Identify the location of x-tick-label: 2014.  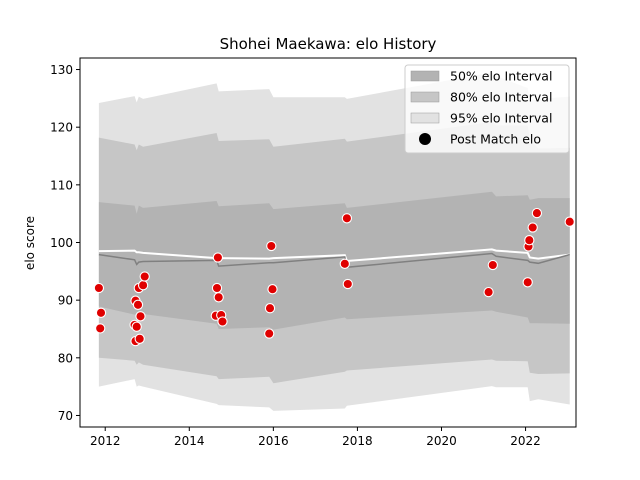
(189, 441).